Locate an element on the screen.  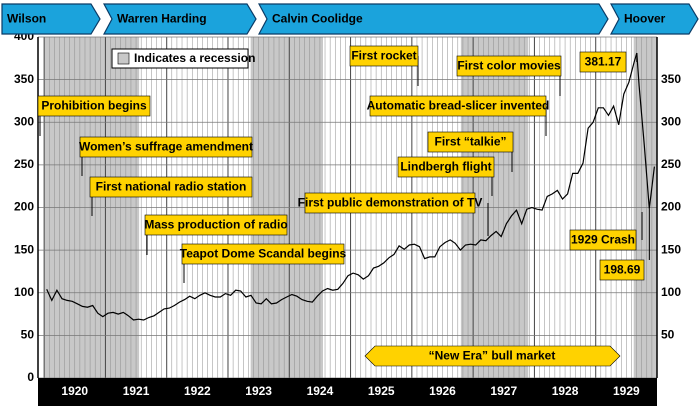
legend-swatch is located at coordinates (123, 58).